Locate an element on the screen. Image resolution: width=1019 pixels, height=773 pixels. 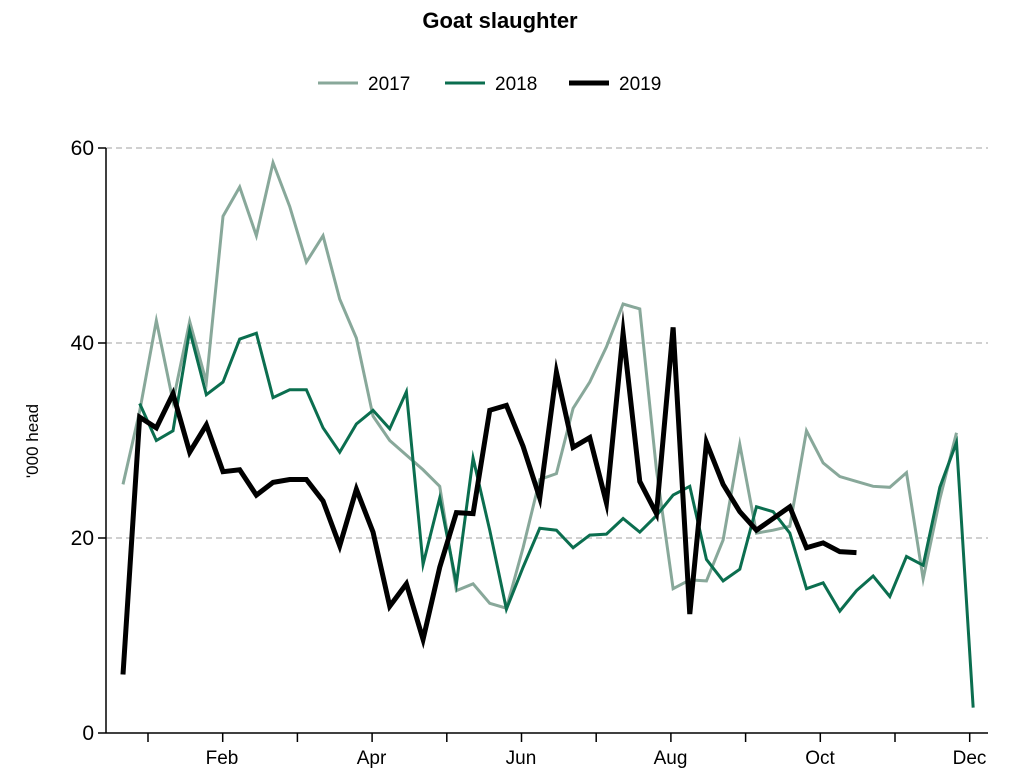
legend-label-2017: 2017 is located at coordinates (389, 84).